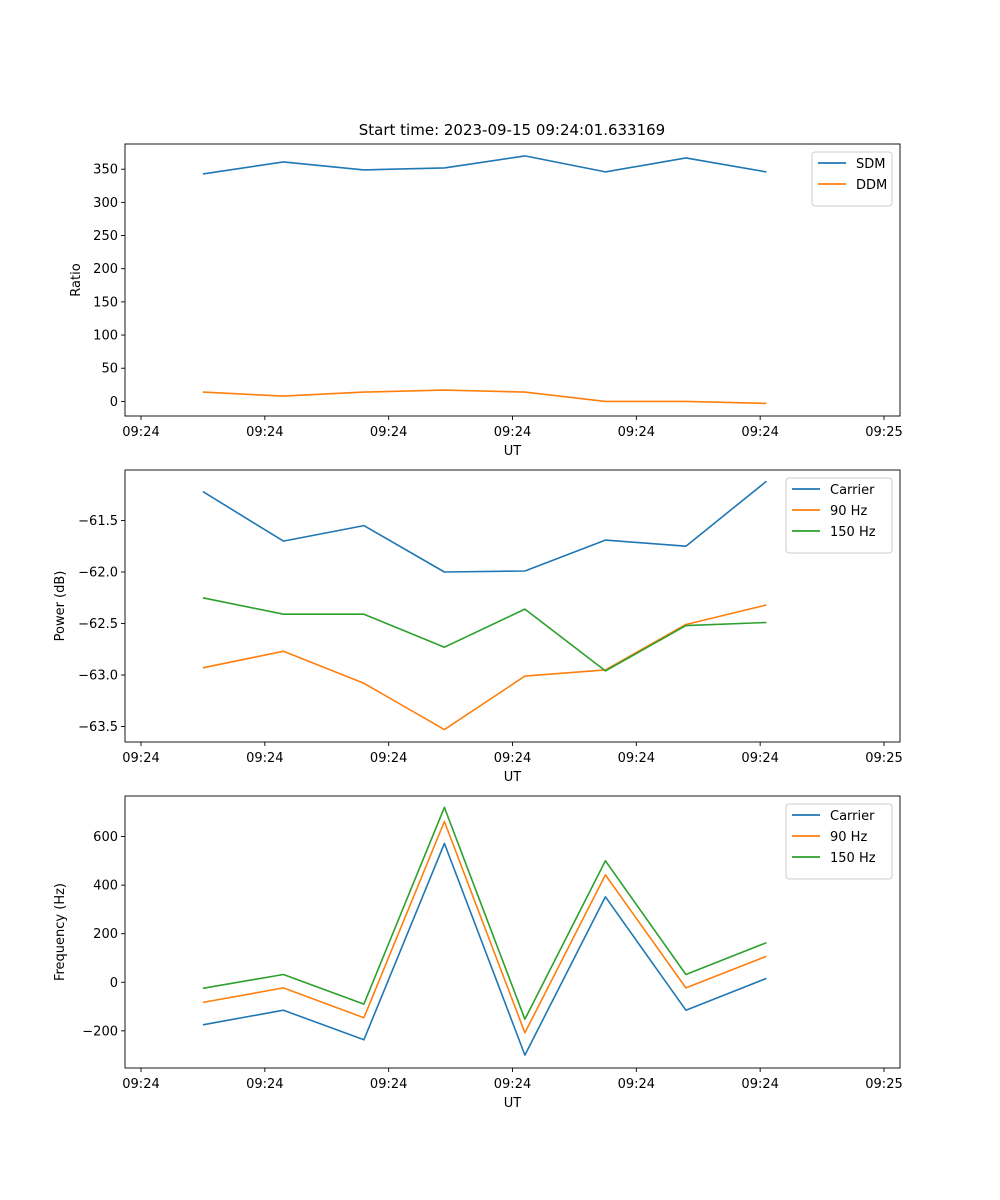  What do you see at coordinates (98, 573) in the screenshot?
I see `y-tick-label: −62.0` at bounding box center [98, 573].